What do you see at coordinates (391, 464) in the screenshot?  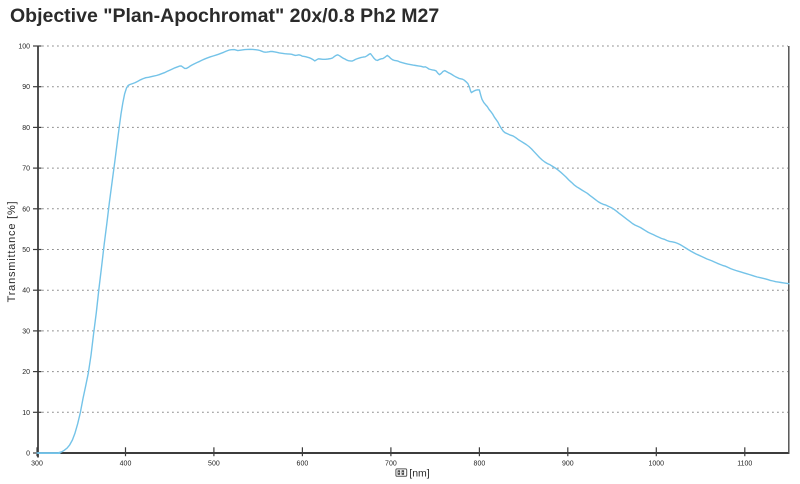 I see `svg-text: 700` at bounding box center [391, 464].